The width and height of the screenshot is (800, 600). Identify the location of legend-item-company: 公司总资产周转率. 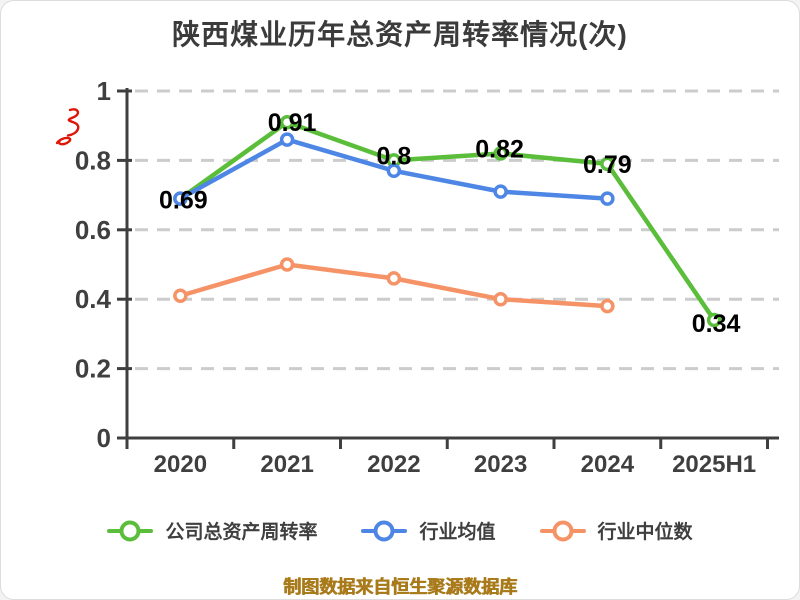
(212, 530).